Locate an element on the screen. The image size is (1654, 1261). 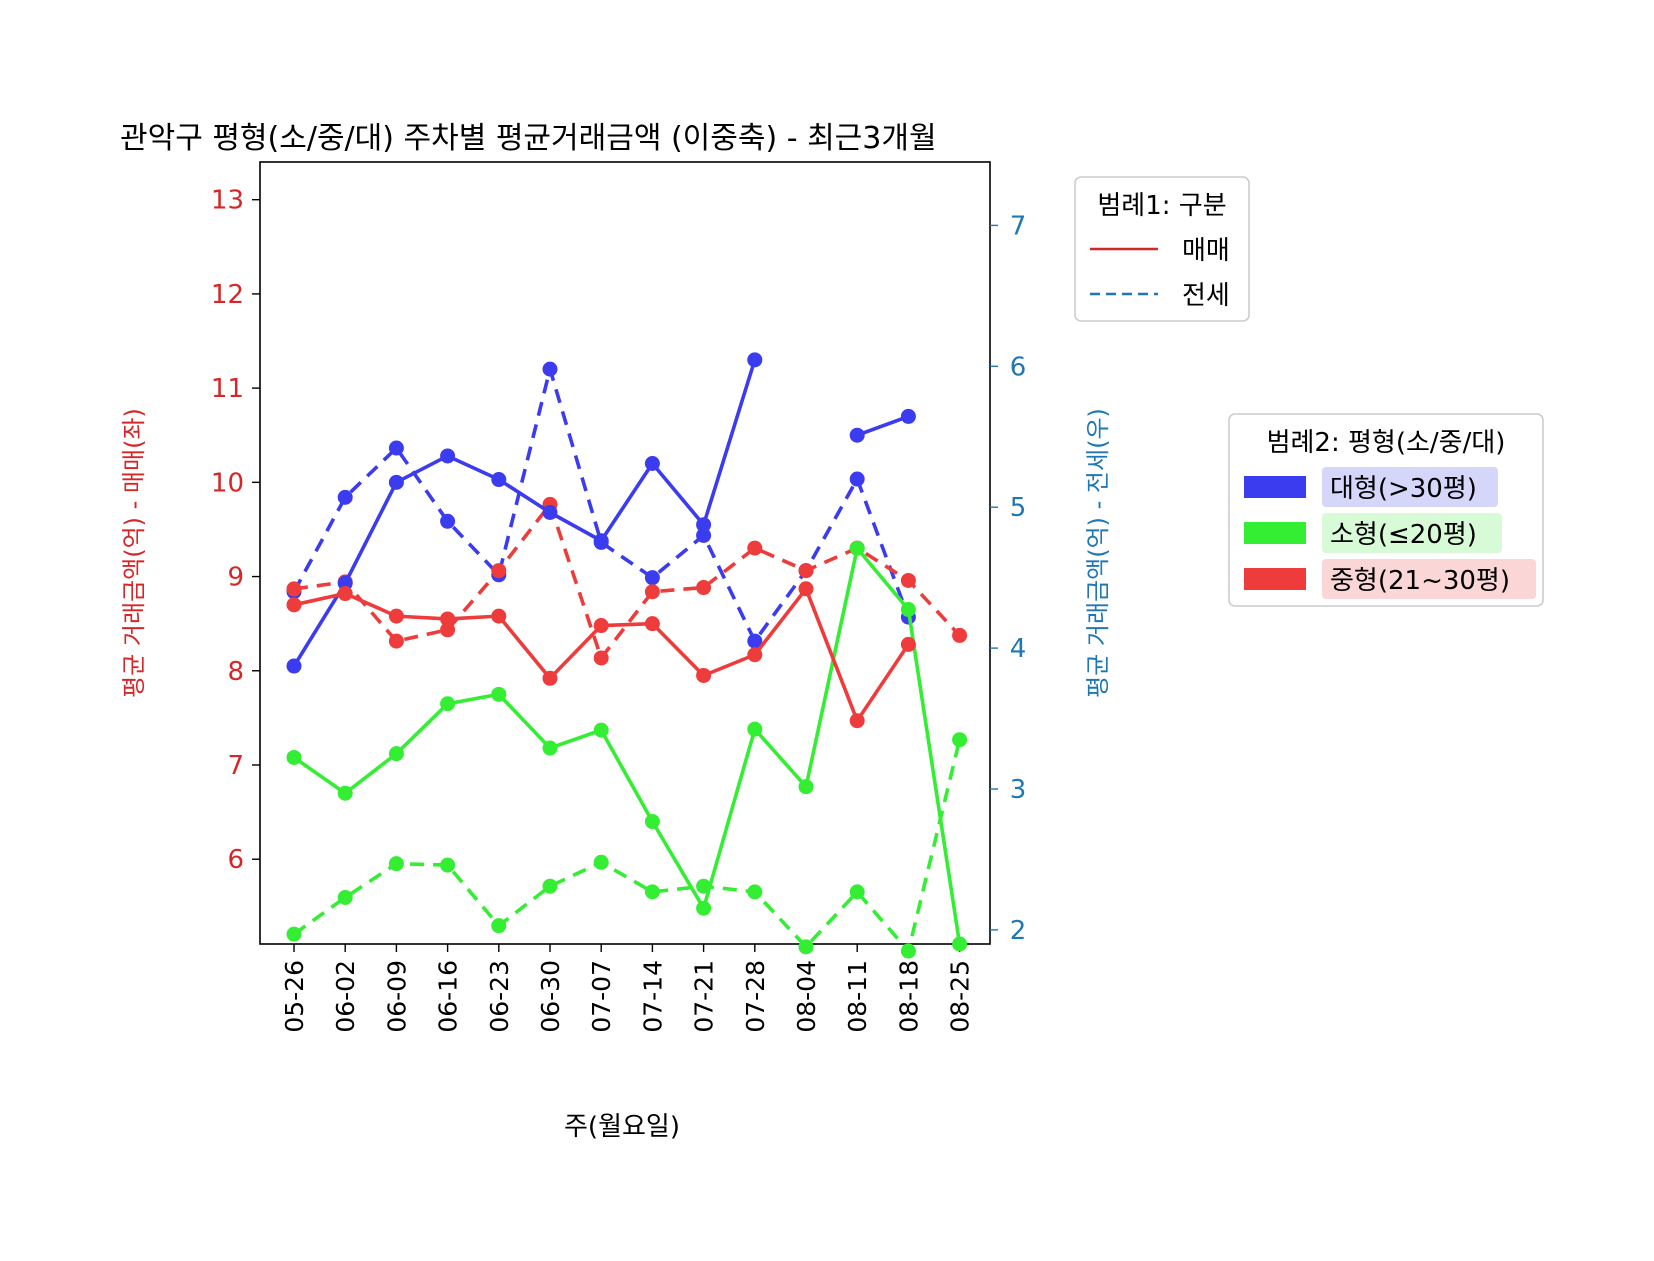
right-axis-tick-label: 3 is located at coordinates (1018, 790).